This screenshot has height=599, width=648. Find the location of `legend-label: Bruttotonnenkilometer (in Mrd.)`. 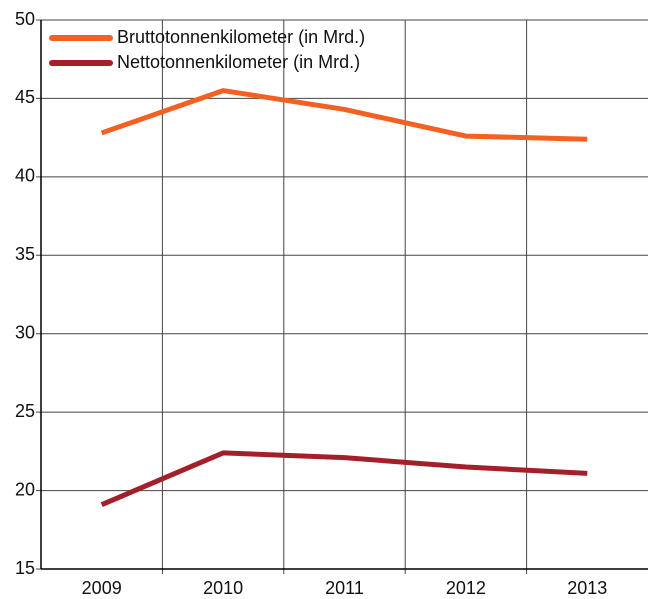

legend-label: Bruttotonnenkilometer (in Mrd.) is located at coordinates (241, 37).